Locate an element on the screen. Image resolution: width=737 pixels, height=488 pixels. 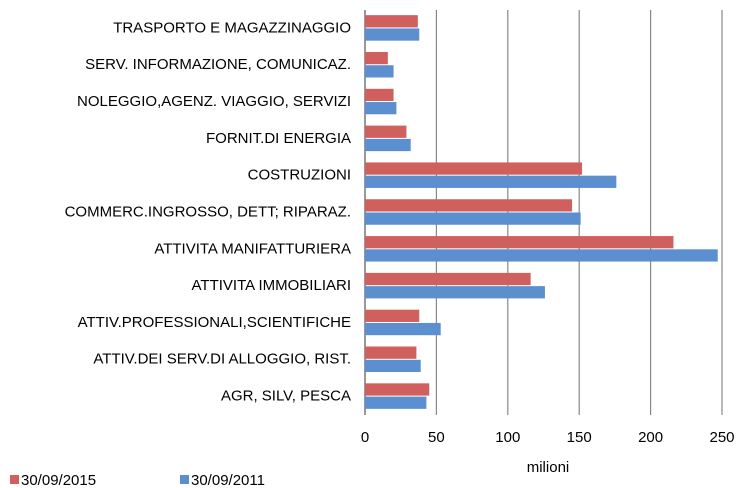
y-tick-label: TRASPORTO E MAGAZZINAGGIO is located at coordinates (232, 27).